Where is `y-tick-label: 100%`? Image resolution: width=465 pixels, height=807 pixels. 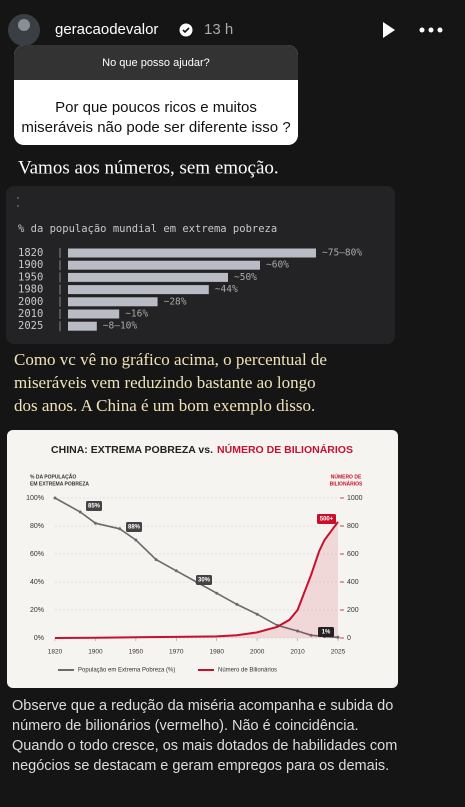 y-tick-label: 100% is located at coordinates (35, 498).